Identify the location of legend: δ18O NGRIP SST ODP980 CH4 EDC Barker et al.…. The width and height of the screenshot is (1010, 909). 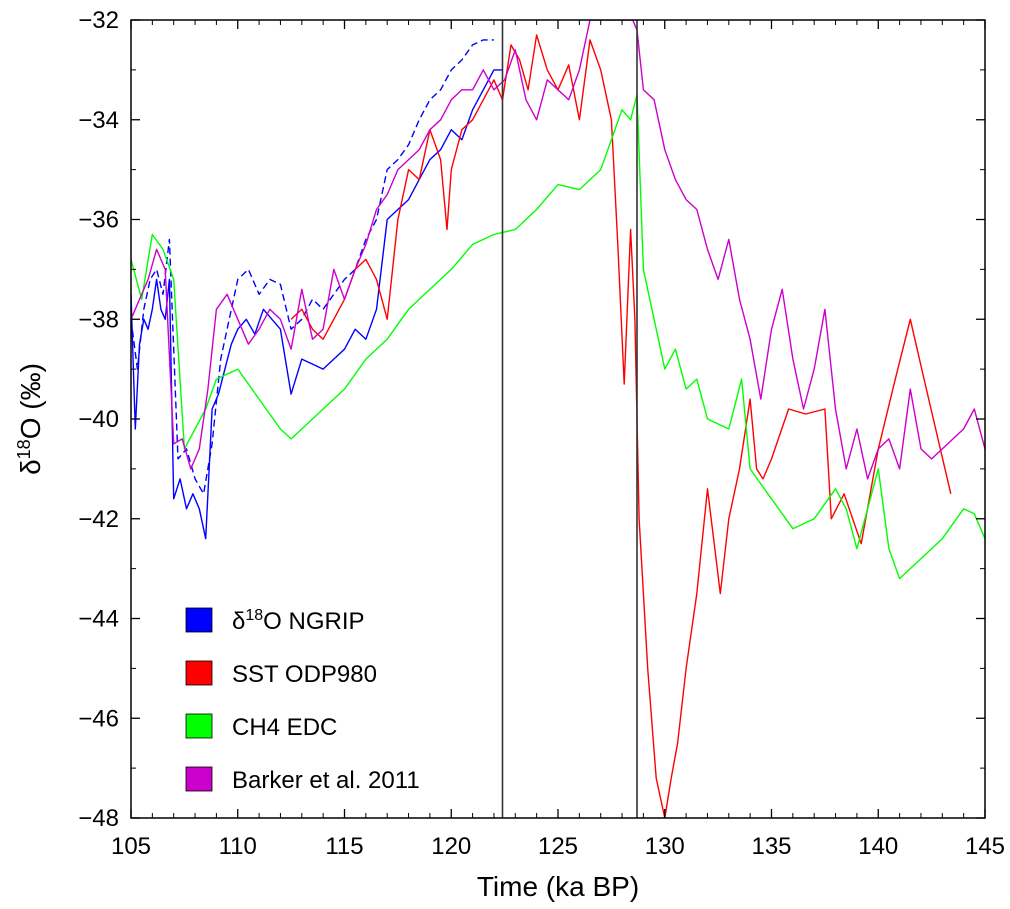
(302, 700).